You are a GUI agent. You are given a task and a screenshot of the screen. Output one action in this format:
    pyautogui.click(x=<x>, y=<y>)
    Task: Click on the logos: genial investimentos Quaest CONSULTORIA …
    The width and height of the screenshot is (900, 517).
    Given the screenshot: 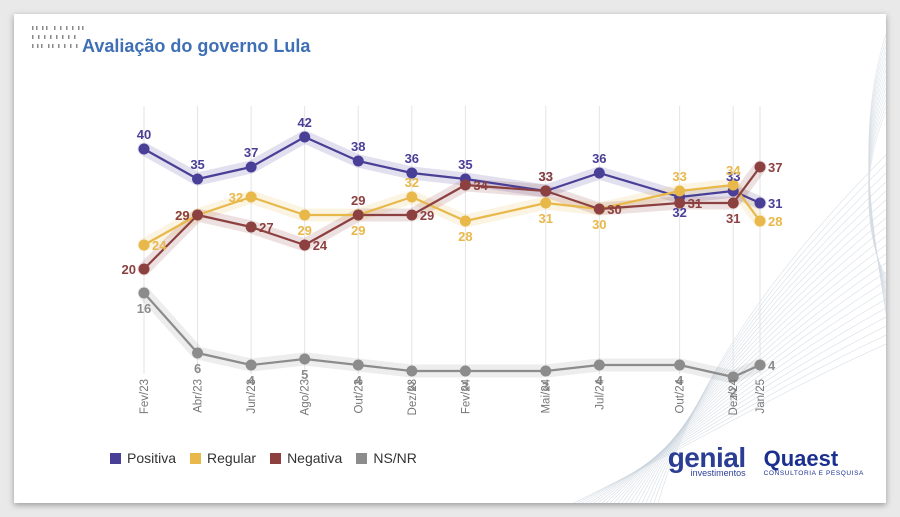 What is the action you would take?
    pyautogui.click(x=765, y=460)
    